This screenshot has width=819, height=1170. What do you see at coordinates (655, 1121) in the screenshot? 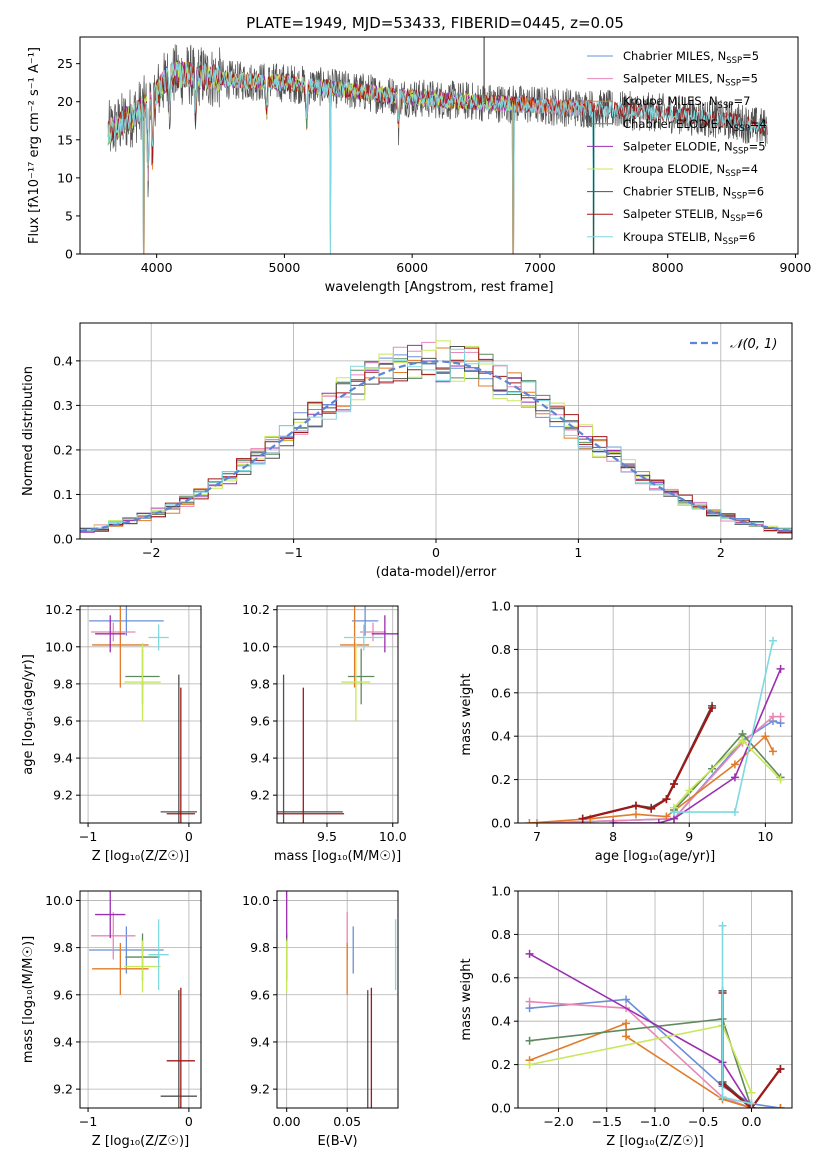
I see `x-tick-label: −1.0` at bounding box center [655, 1121].